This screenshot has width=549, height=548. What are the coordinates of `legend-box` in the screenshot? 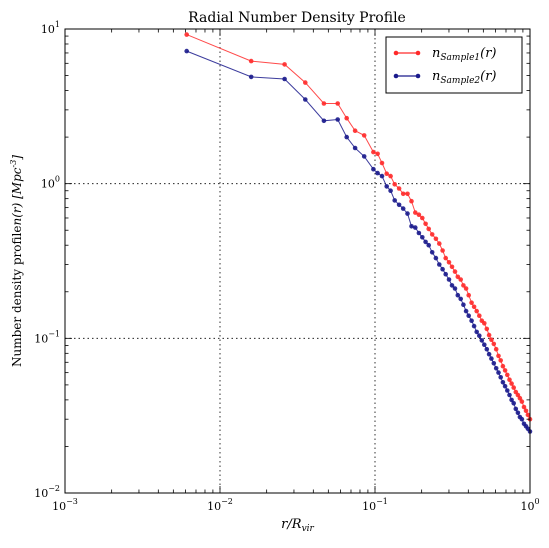 It's located at (454, 65).